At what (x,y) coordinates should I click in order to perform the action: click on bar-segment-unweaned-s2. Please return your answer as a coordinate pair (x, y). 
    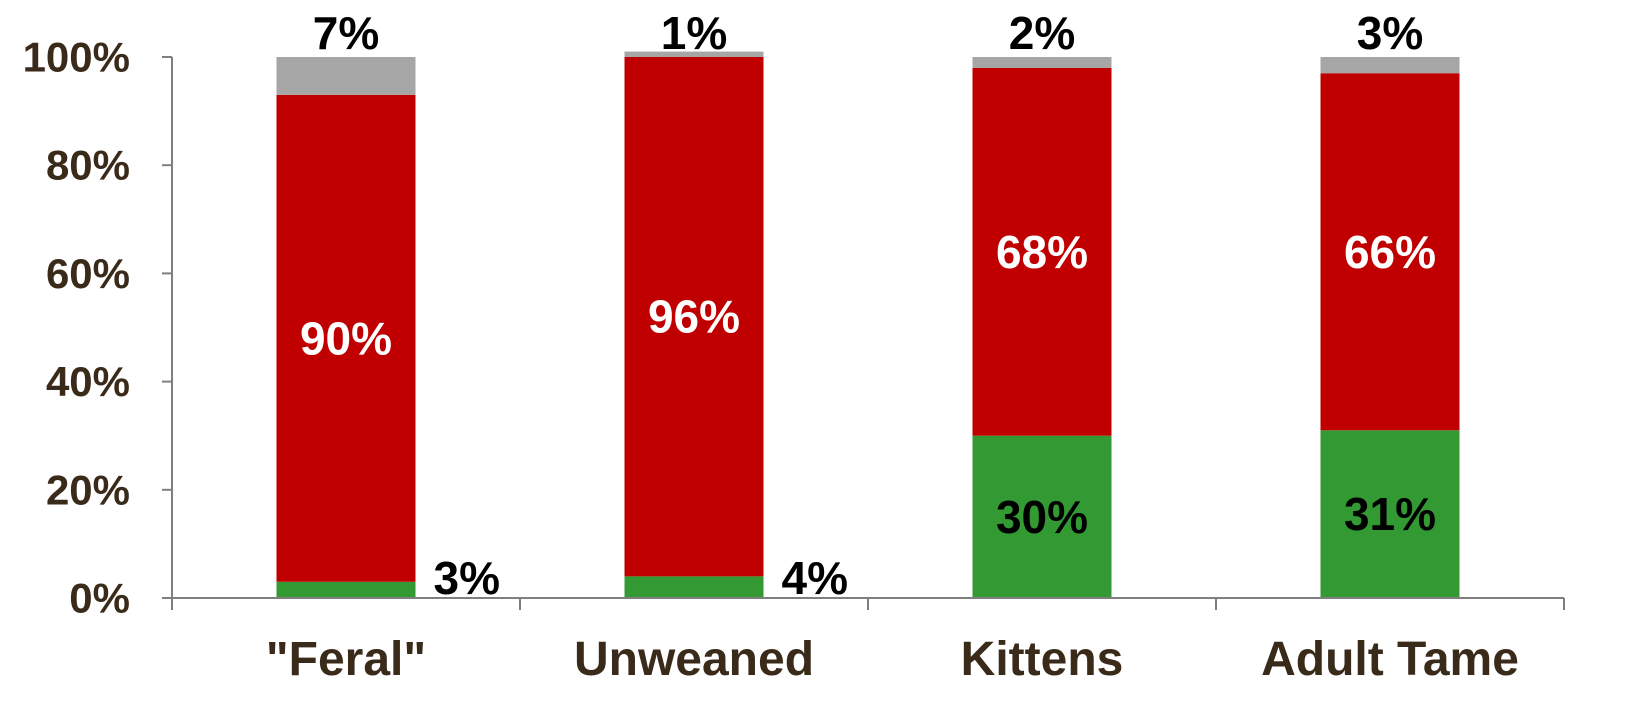
    Looking at the image, I should click on (694, 54).